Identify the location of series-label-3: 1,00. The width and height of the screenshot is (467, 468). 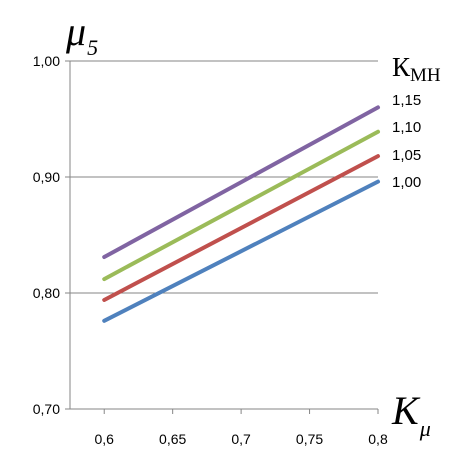
(406, 182).